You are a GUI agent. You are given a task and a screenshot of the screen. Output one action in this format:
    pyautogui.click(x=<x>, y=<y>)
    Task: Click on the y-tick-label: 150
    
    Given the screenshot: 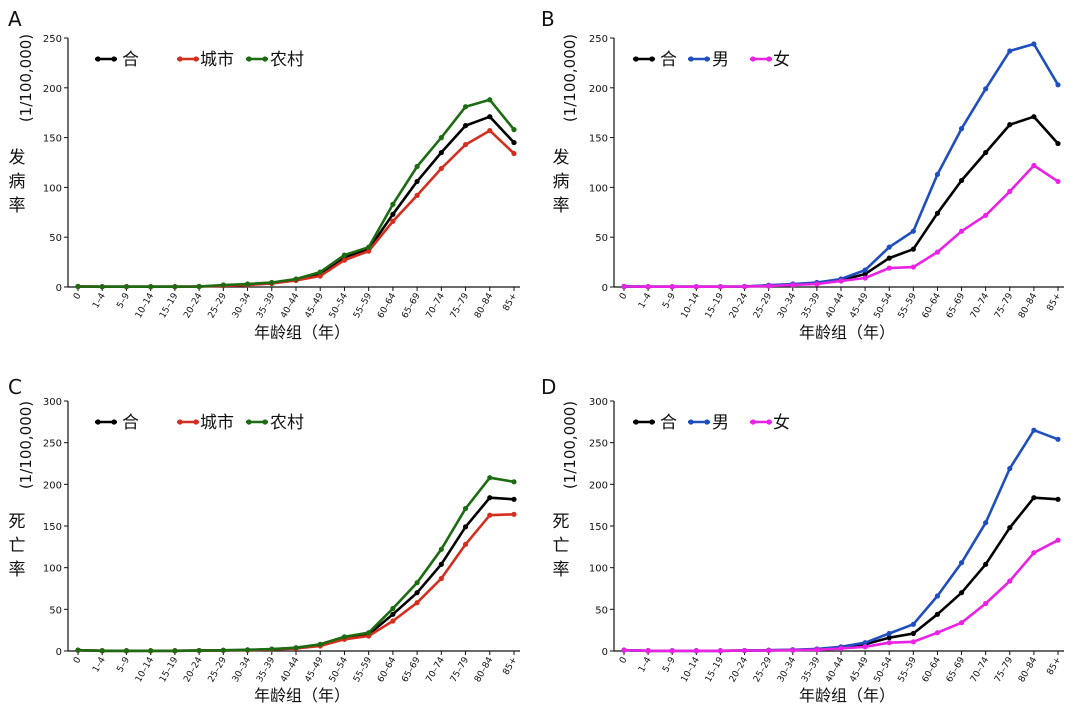 What is the action you would take?
    pyautogui.click(x=52, y=139)
    